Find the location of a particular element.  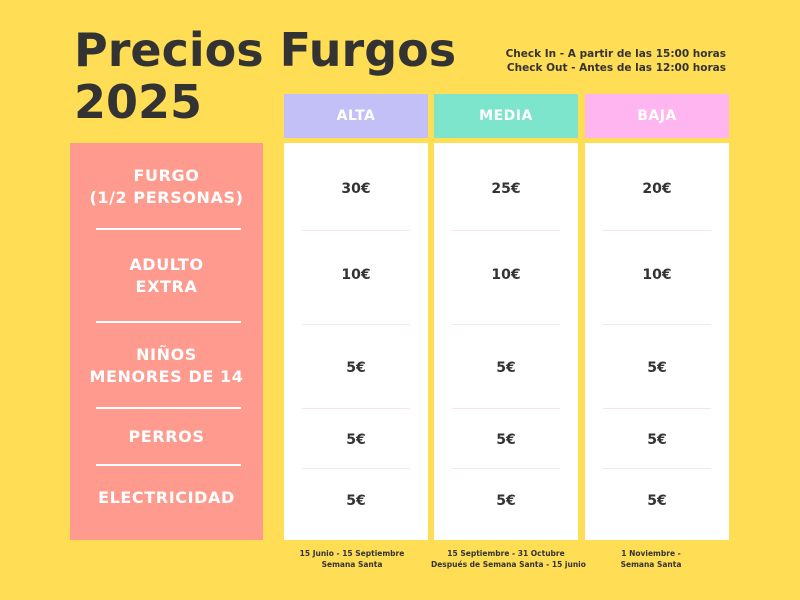

row-label-text: PERROS is located at coordinates (166, 436).